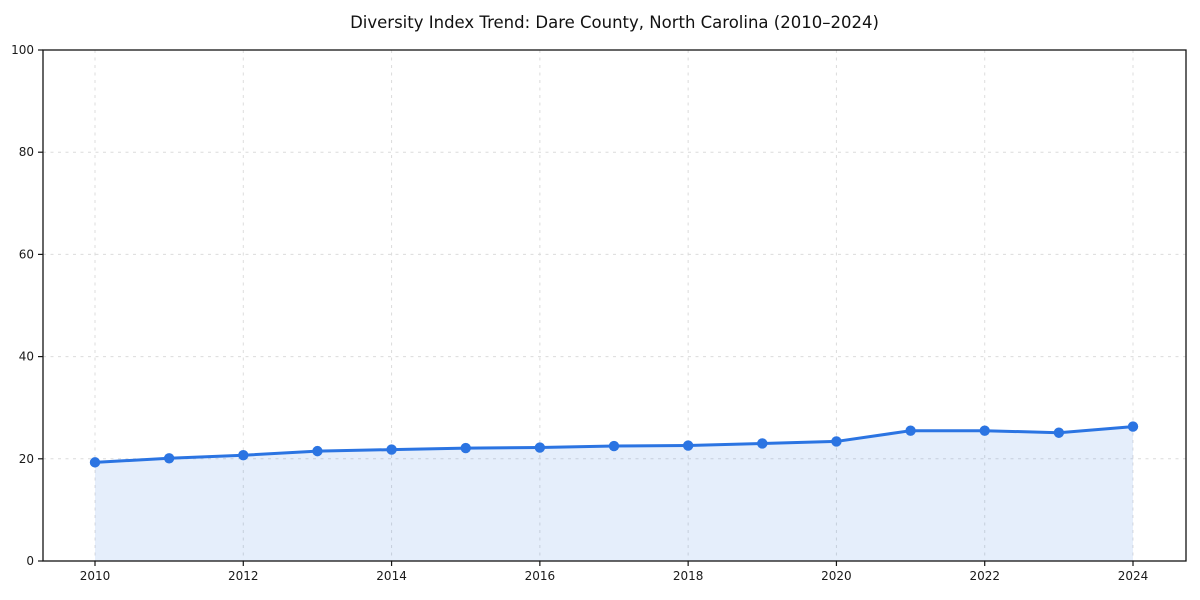 The height and width of the screenshot is (600, 1200). Describe the element at coordinates (1133, 426) in the screenshot. I see `data-point-2024` at that location.